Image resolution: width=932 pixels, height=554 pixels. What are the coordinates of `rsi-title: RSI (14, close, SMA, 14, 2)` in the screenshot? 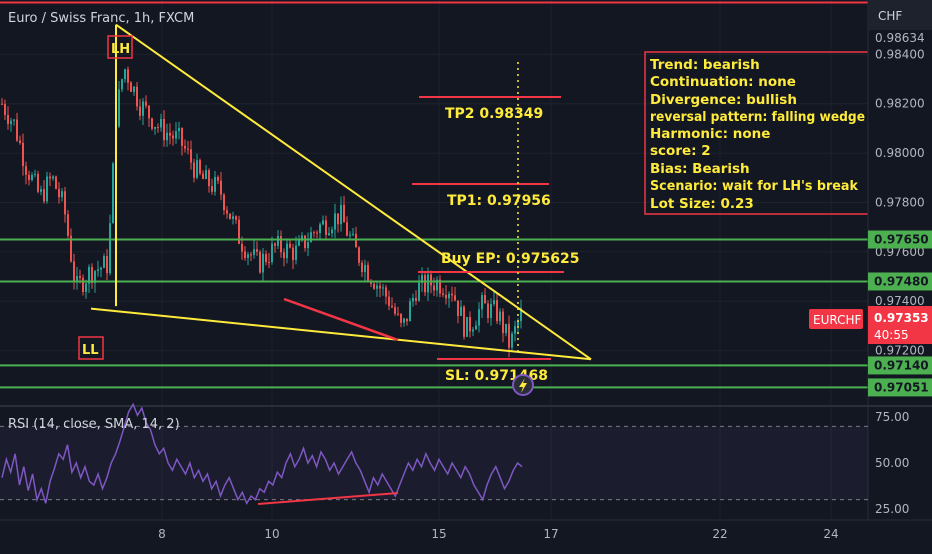 It's located at (94, 424).